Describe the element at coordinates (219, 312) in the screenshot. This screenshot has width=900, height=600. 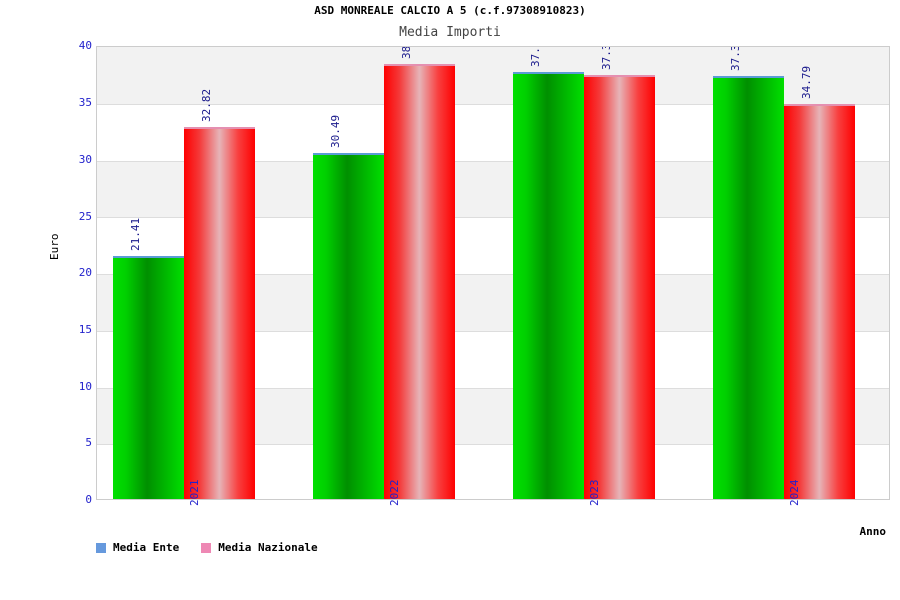
I see `bar-naz-2021` at that location.